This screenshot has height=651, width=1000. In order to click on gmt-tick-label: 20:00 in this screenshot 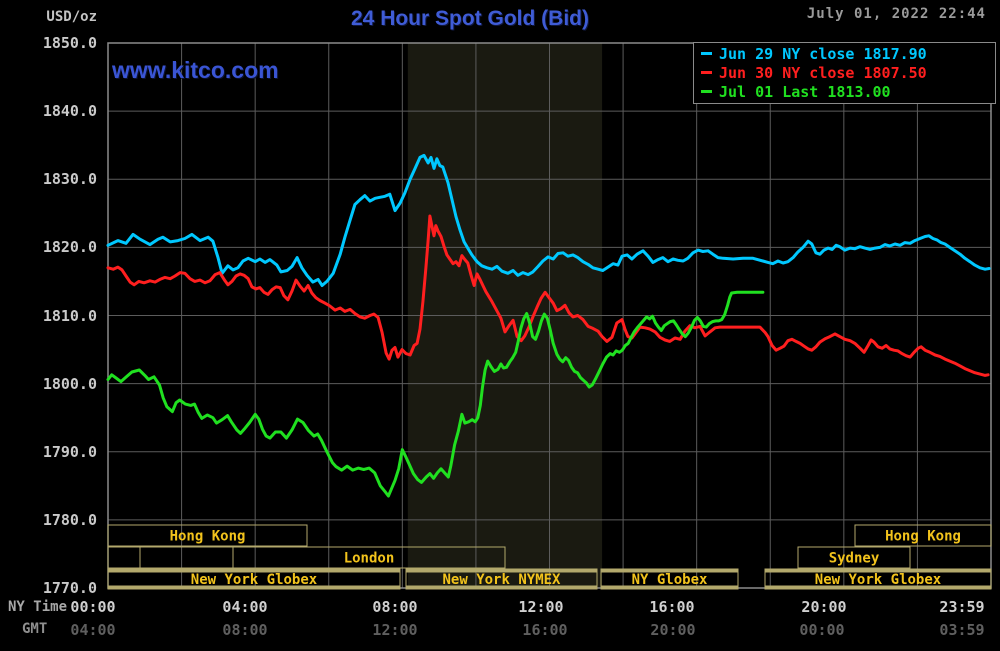, I will do `click(673, 630)`.